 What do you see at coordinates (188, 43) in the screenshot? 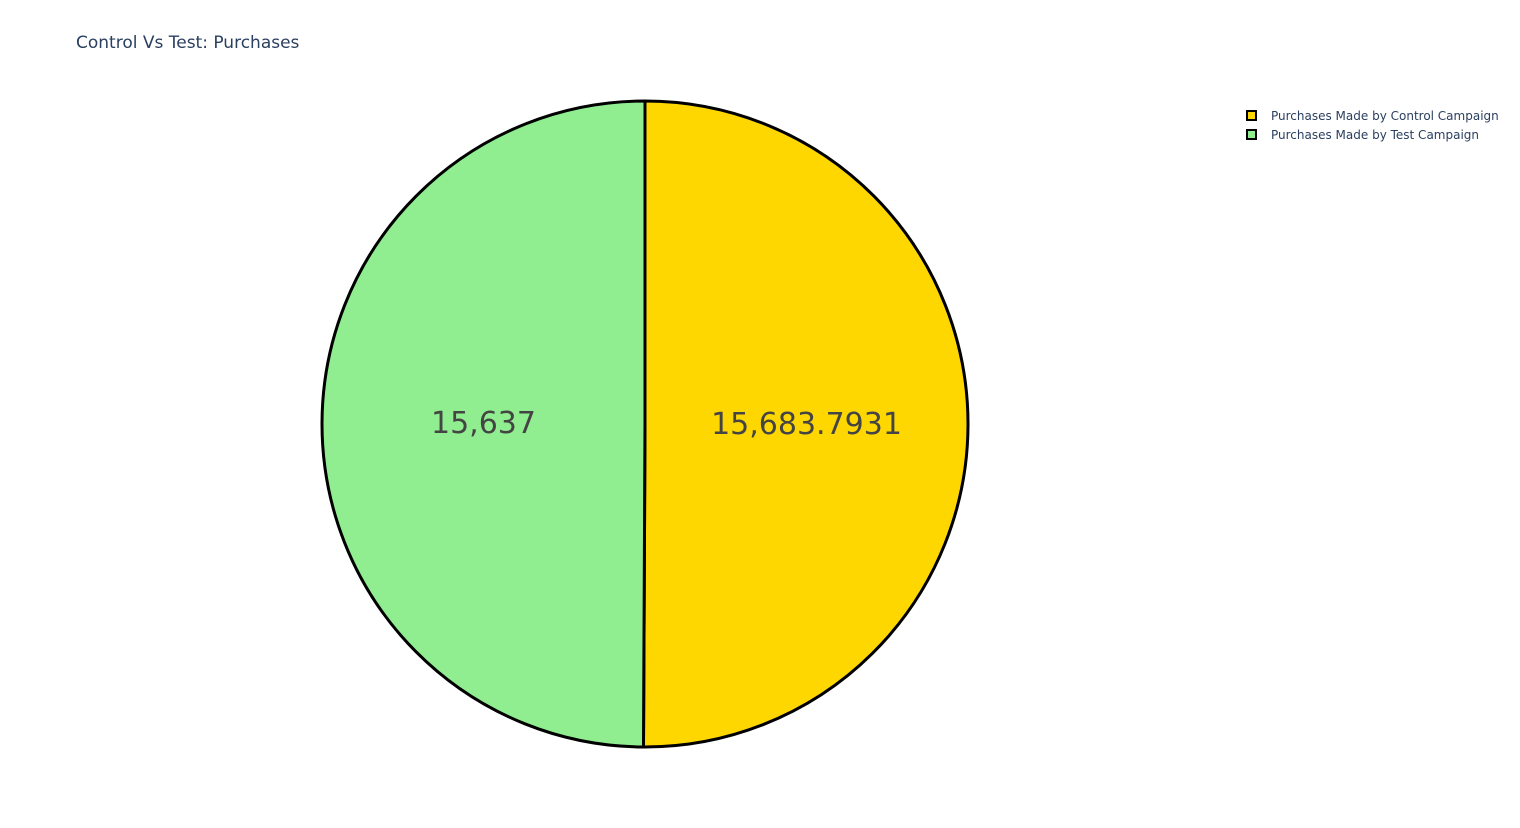
I see `chart-title: Control Vs Test: Purchases` at bounding box center [188, 43].